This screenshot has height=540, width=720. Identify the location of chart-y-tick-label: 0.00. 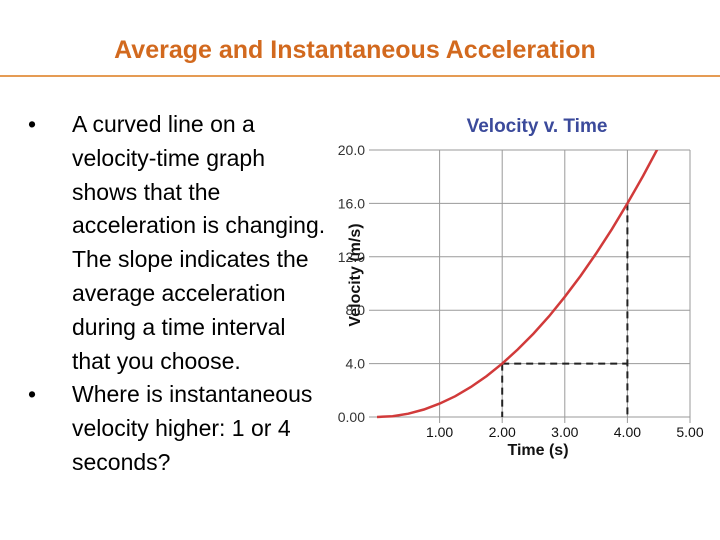
(351, 417).